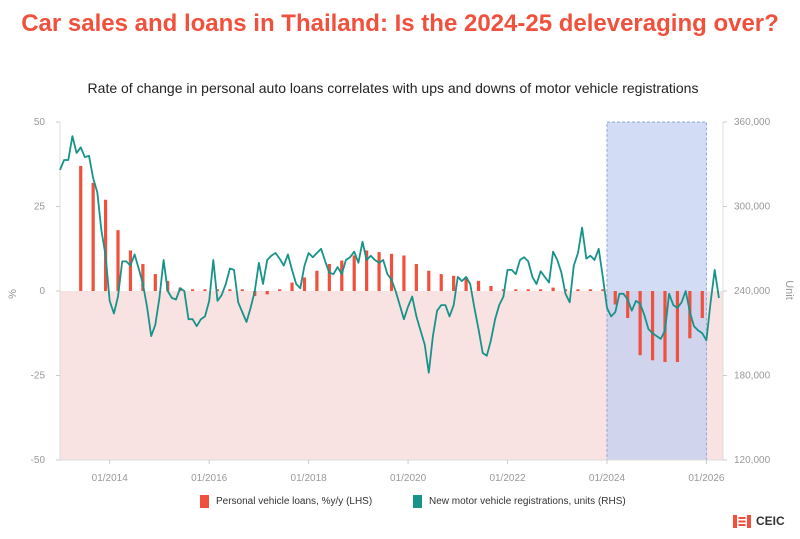 The width and height of the screenshot is (800, 539). Describe the element at coordinates (656, 291) in the screenshot. I see `highlight-period` at that location.